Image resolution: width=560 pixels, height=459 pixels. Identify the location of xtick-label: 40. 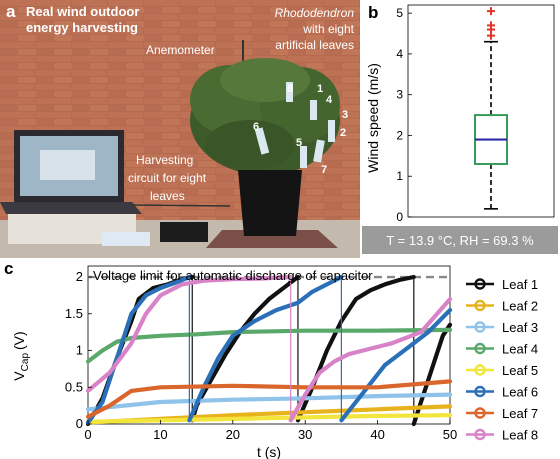
(377, 434).